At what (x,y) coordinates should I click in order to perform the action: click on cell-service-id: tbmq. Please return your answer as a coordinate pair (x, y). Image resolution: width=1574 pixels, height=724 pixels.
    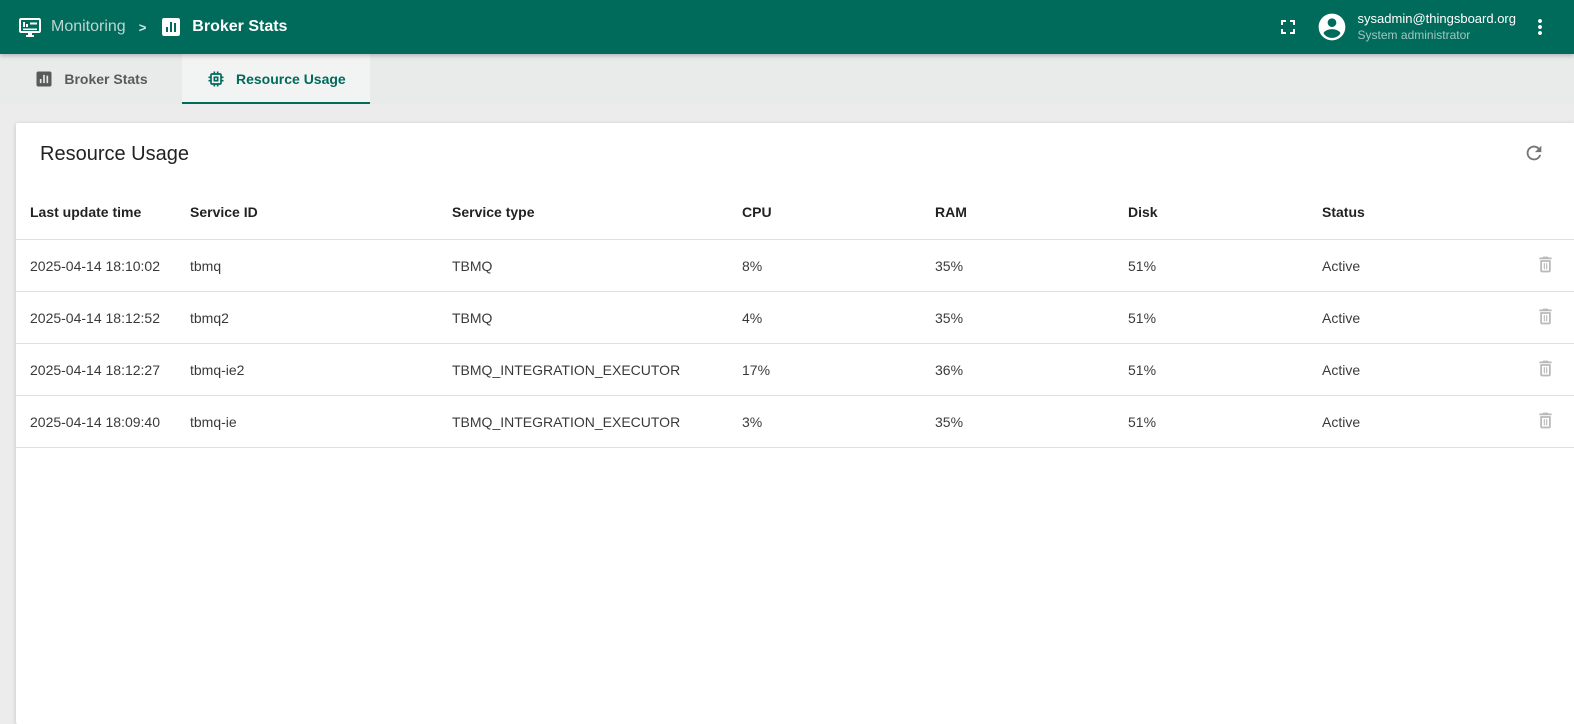
    Looking at the image, I should click on (206, 265).